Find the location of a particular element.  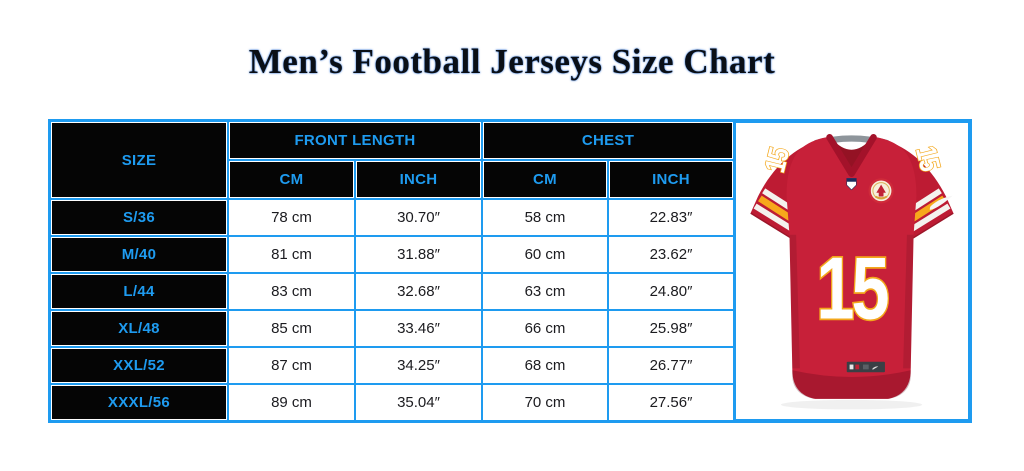

header-row-units: CM INCH CM INCH is located at coordinates (392, 179).